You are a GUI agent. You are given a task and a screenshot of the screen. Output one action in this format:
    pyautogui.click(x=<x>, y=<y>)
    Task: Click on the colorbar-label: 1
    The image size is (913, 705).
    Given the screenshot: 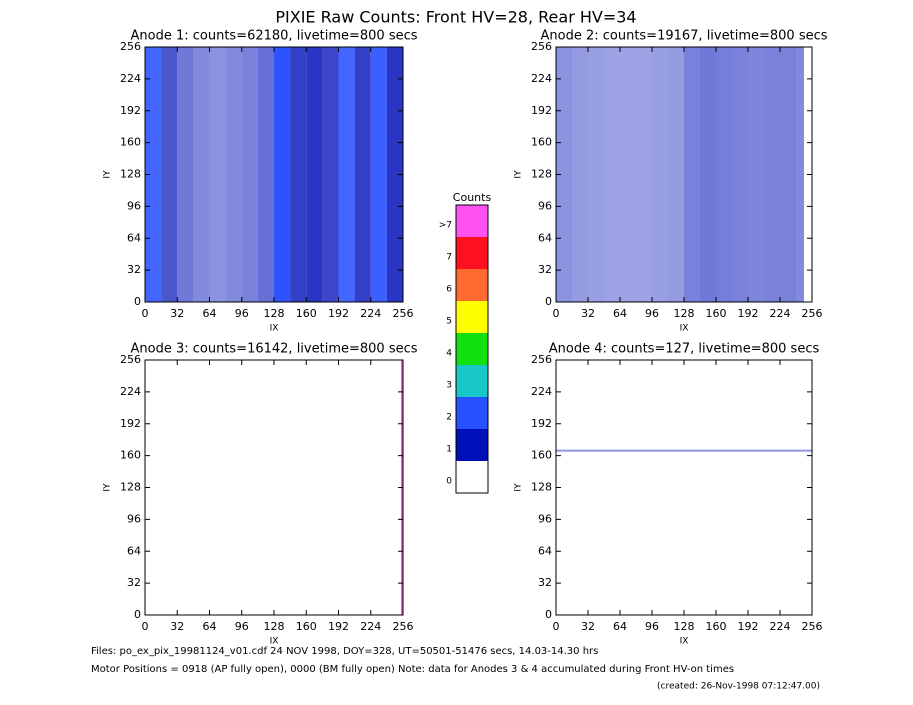 What is the action you would take?
    pyautogui.click(x=449, y=450)
    